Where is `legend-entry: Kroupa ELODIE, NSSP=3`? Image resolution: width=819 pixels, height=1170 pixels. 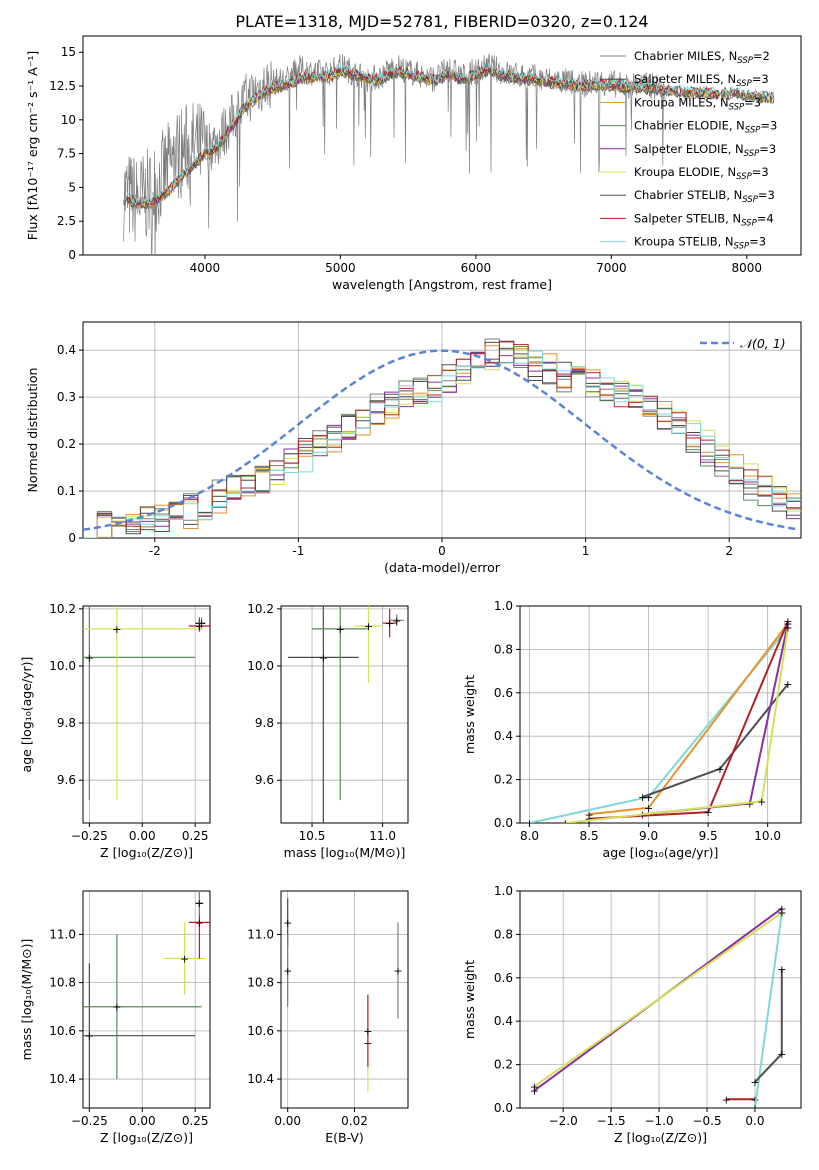
legend-entry: Kroupa ELODIE, NSSP=3 is located at coordinates (701, 173).